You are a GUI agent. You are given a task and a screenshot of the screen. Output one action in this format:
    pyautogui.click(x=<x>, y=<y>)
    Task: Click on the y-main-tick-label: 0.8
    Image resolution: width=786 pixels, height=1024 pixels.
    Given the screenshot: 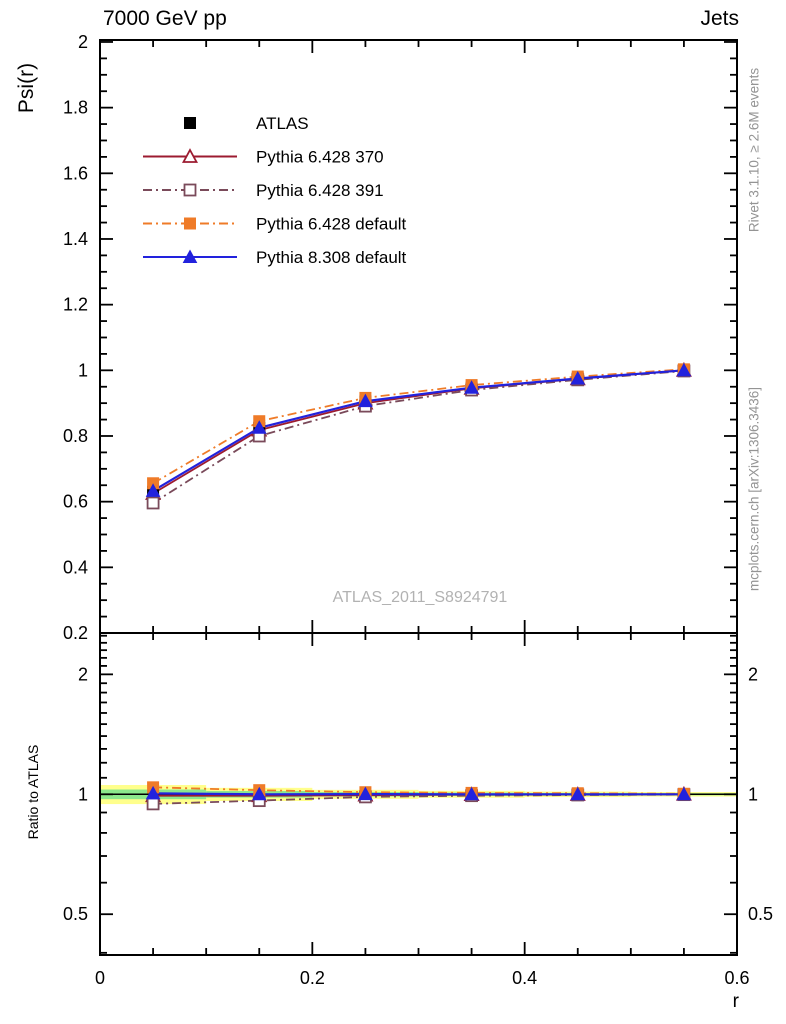 What is the action you would take?
    pyautogui.click(x=75, y=436)
    